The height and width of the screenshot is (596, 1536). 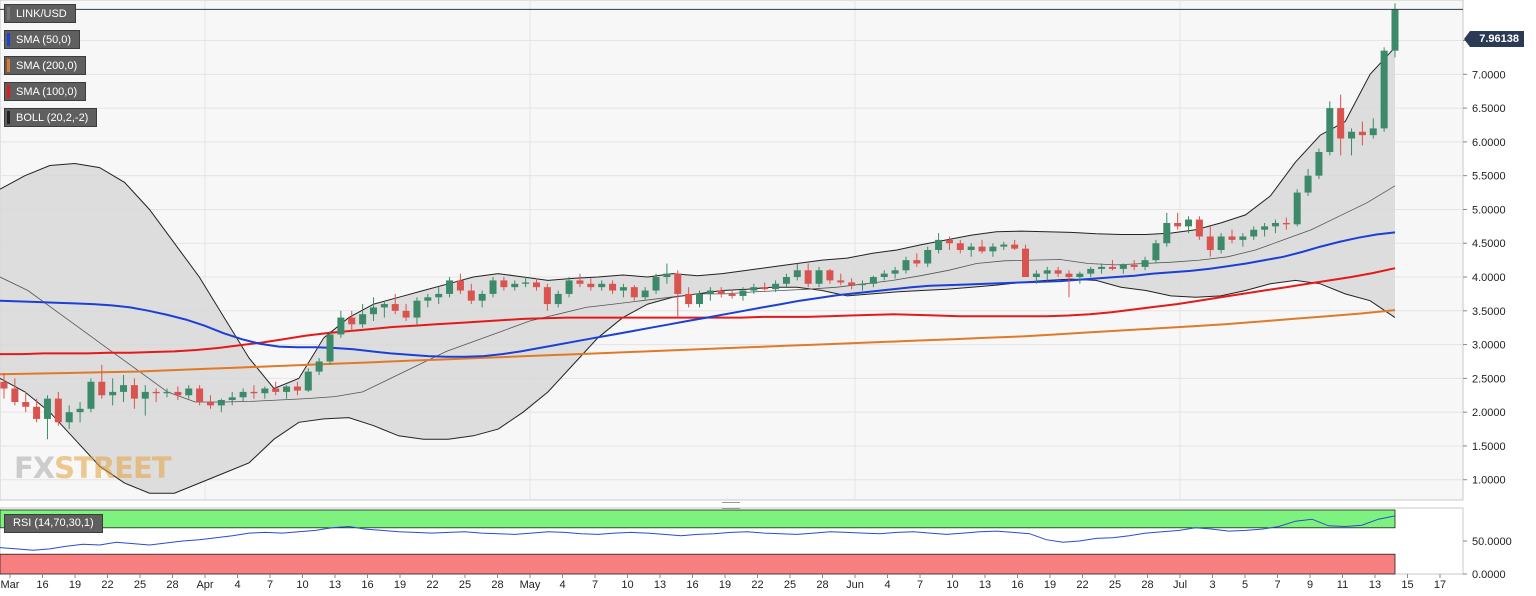 What do you see at coordinates (731, 505) in the screenshot?
I see `panel-splitter-handle` at bounding box center [731, 505].